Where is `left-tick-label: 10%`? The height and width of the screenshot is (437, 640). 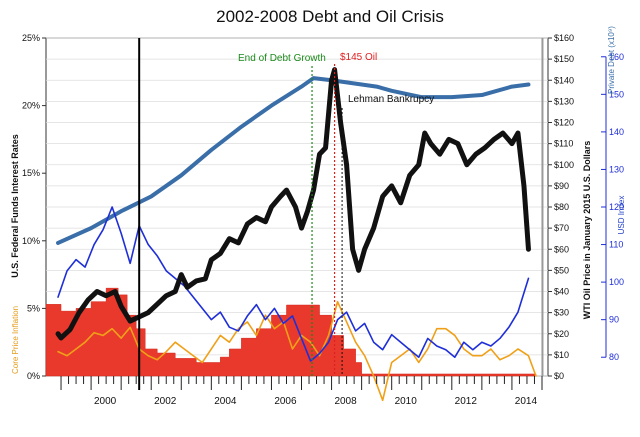 left-tick-label: 10% is located at coordinates (31, 241).